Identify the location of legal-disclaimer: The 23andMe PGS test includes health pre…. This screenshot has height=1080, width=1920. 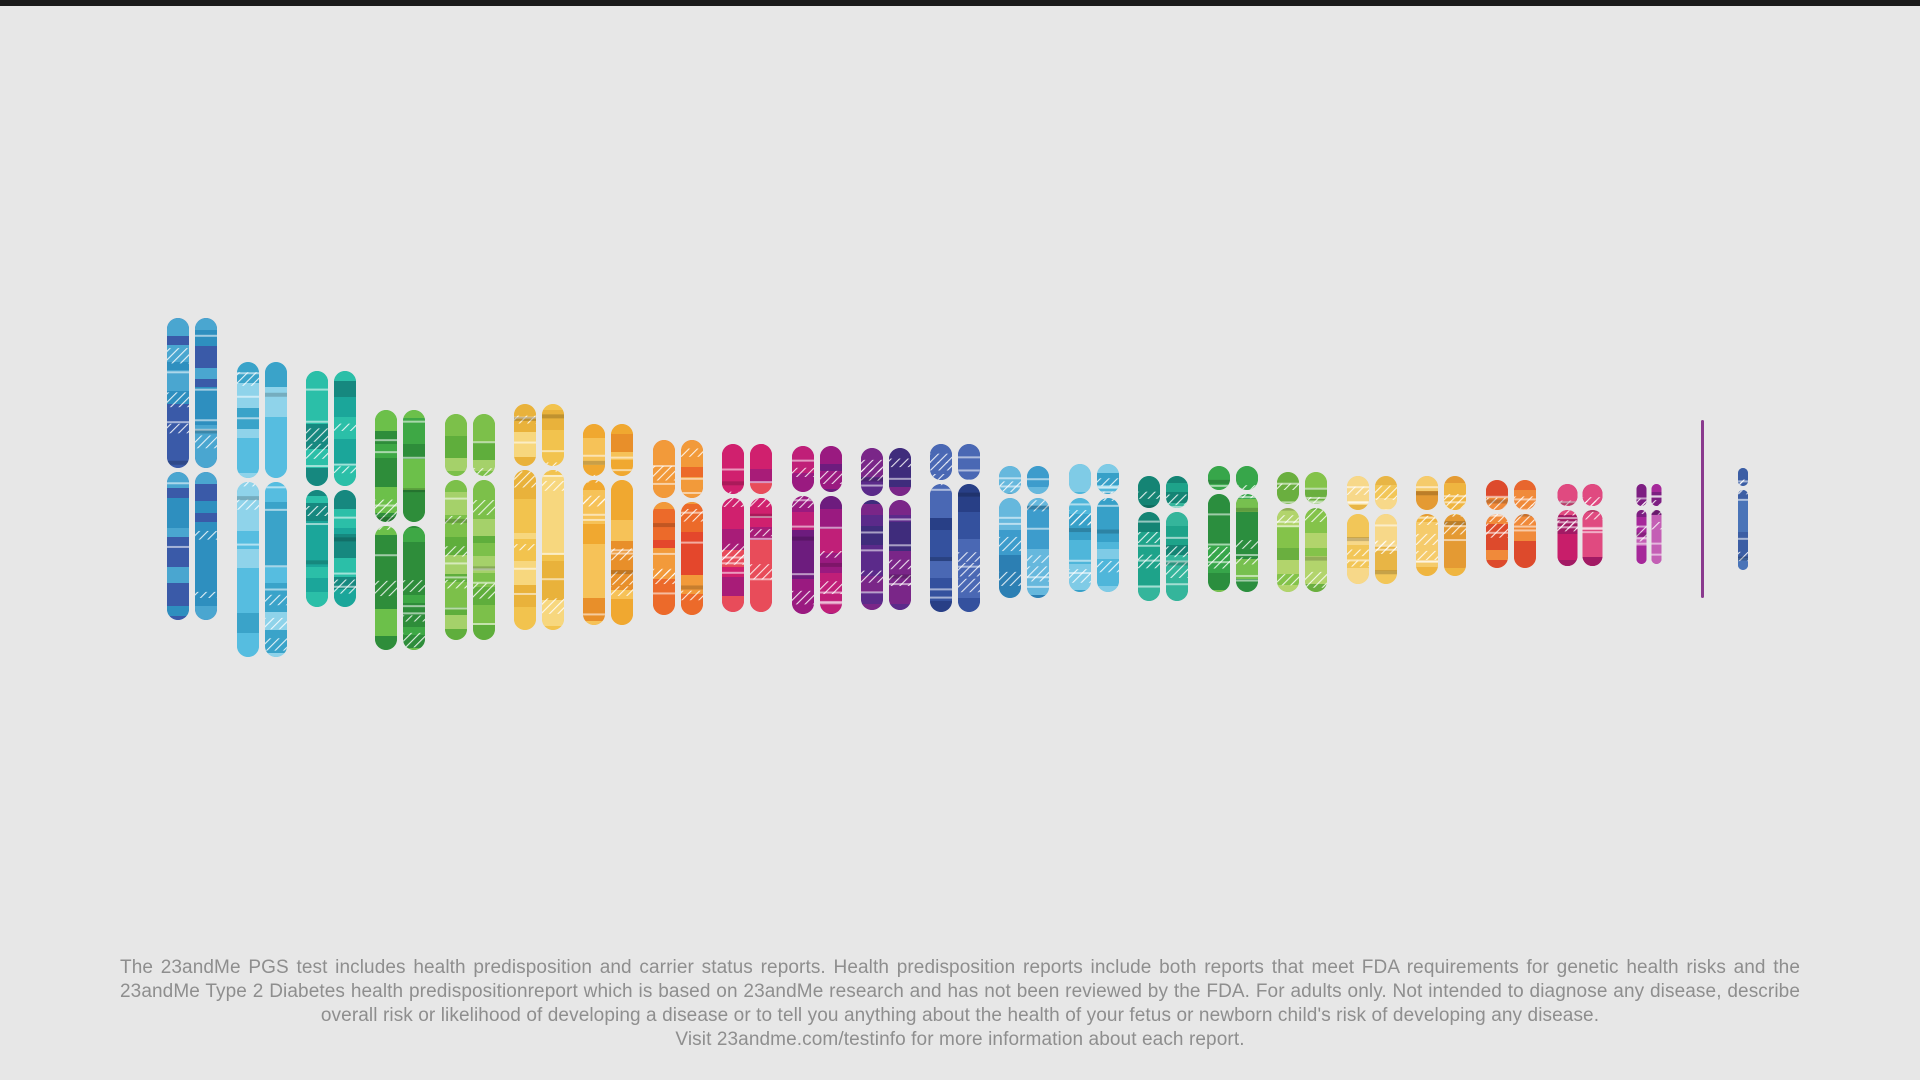
(960, 1004).